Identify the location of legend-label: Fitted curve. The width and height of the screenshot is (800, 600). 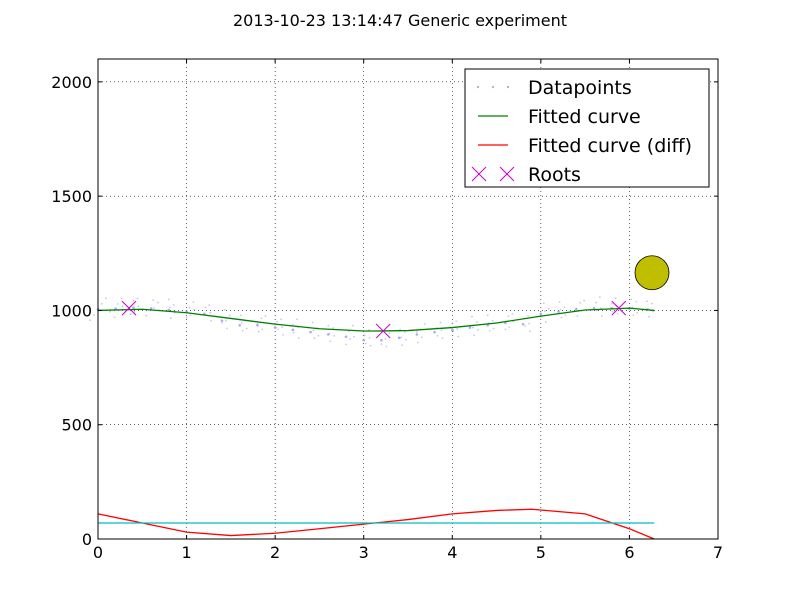
(584, 117).